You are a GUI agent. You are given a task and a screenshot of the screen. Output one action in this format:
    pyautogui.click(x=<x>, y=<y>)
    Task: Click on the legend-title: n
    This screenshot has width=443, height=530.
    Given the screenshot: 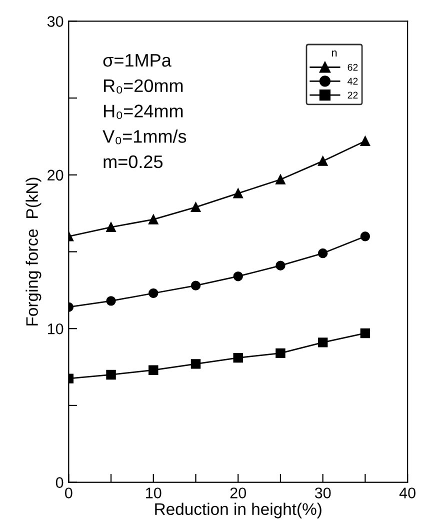 What is the action you would take?
    pyautogui.click(x=334, y=53)
    